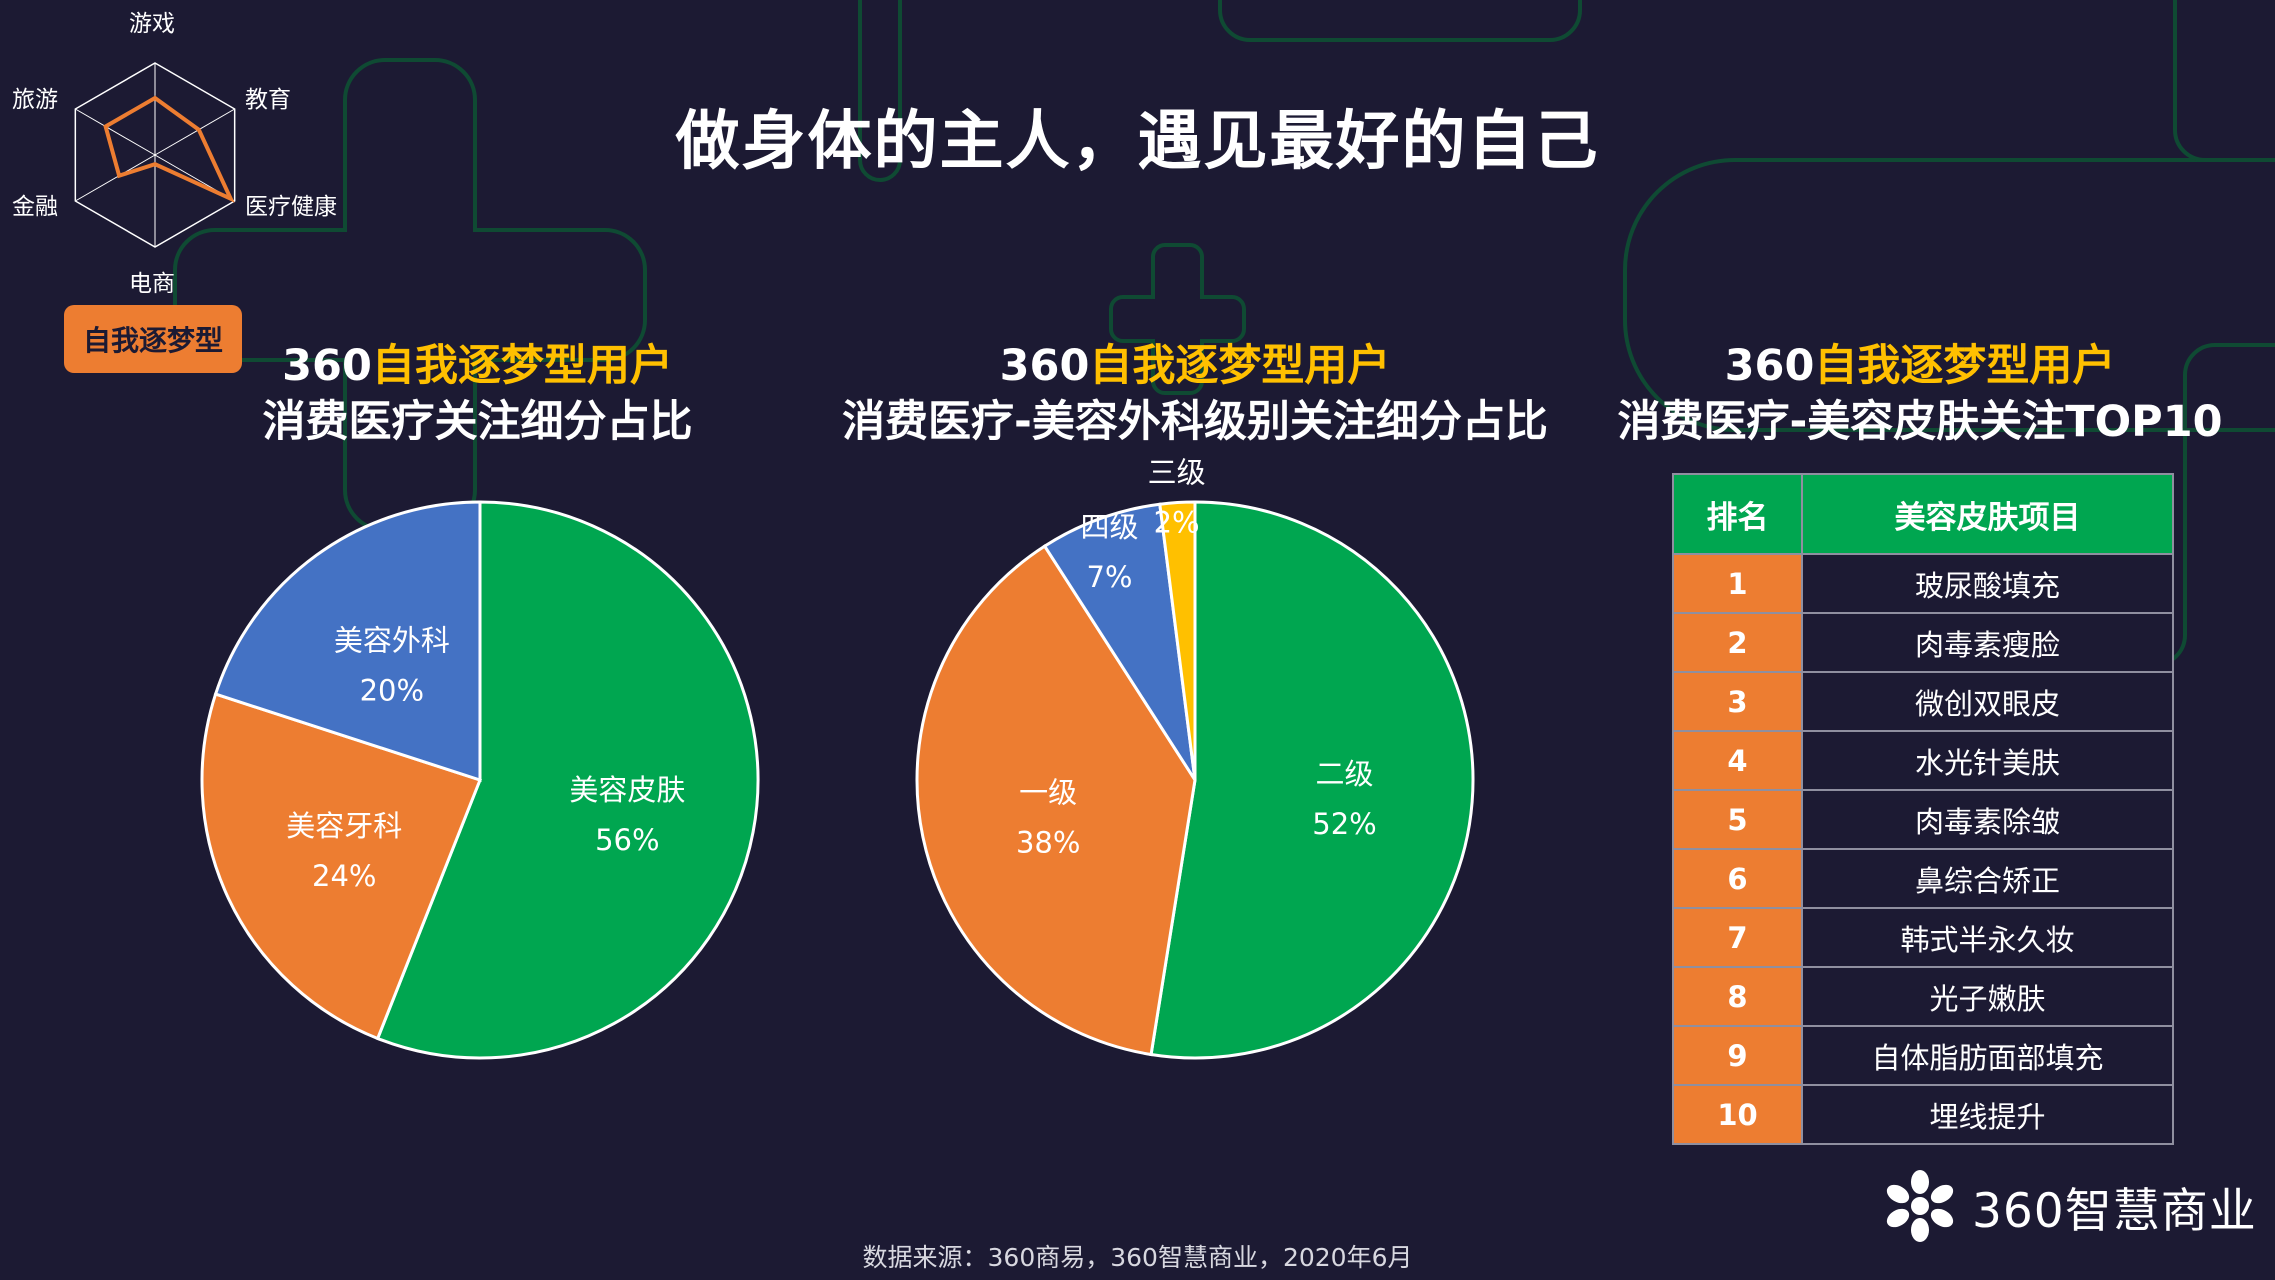  What do you see at coordinates (2114, 1211) in the screenshot?
I see `logo-text: 360智慧商业` at bounding box center [2114, 1211].